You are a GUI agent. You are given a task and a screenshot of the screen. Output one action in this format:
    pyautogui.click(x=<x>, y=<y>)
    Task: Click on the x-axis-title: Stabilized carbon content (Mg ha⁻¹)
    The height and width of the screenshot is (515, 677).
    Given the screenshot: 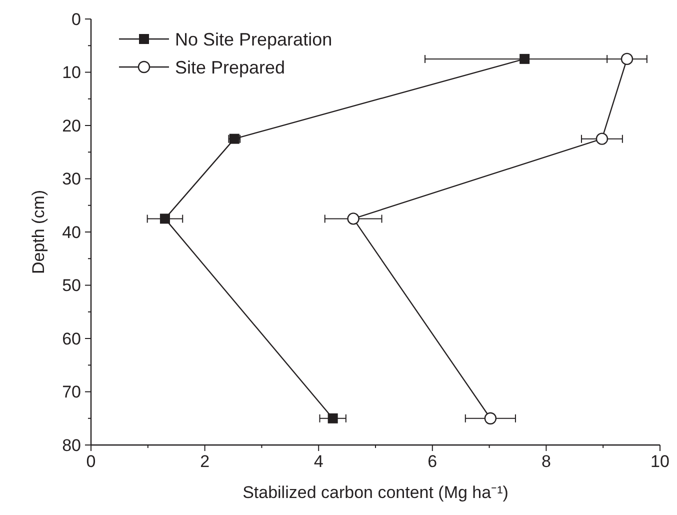 What is the action you would take?
    pyautogui.click(x=375, y=492)
    